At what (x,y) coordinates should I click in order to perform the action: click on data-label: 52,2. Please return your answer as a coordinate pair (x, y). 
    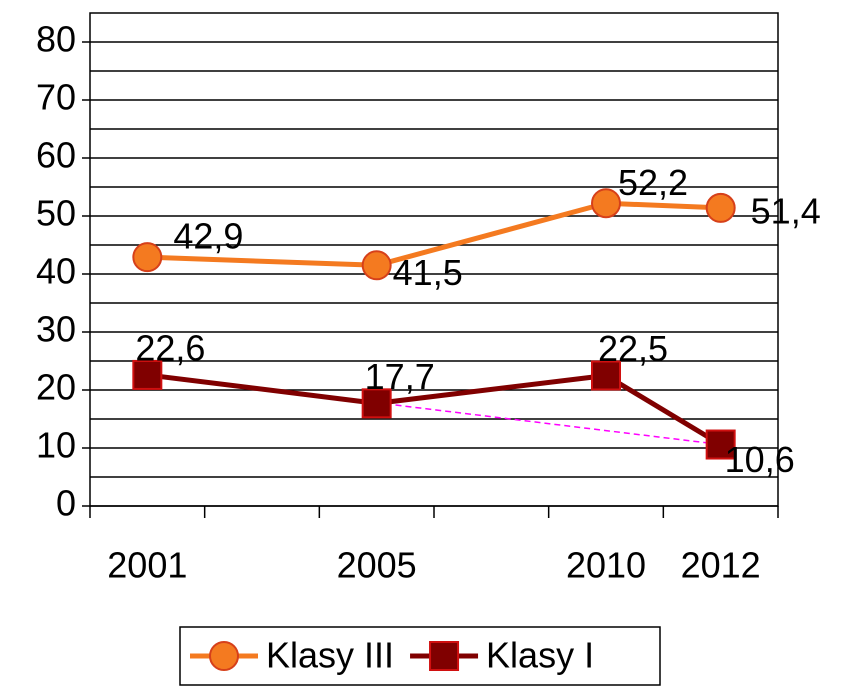
    Looking at the image, I should click on (653, 182).